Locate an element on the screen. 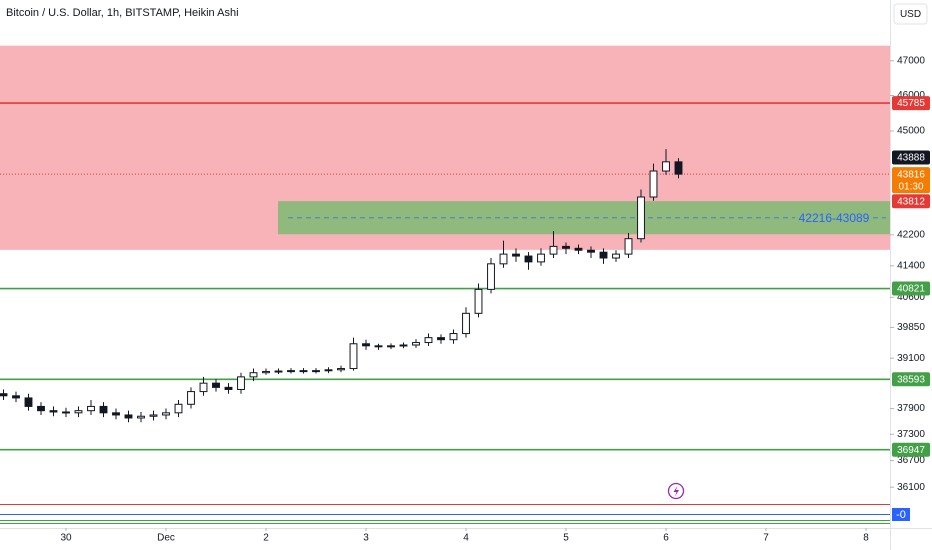 The width and height of the screenshot is (932, 550). y-tick-label: 36100 is located at coordinates (911, 487).